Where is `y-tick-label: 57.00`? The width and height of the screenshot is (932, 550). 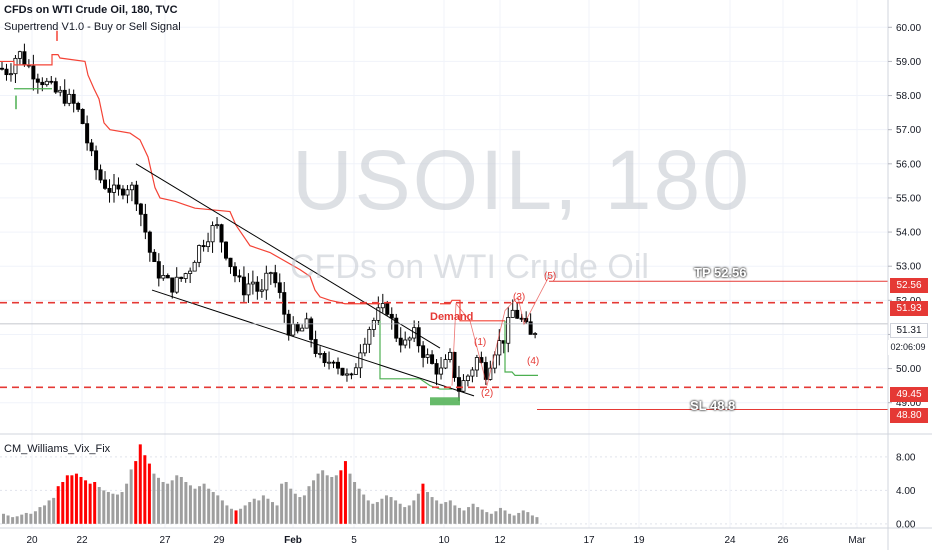
y-tick-label: 57.00 is located at coordinates (908, 130).